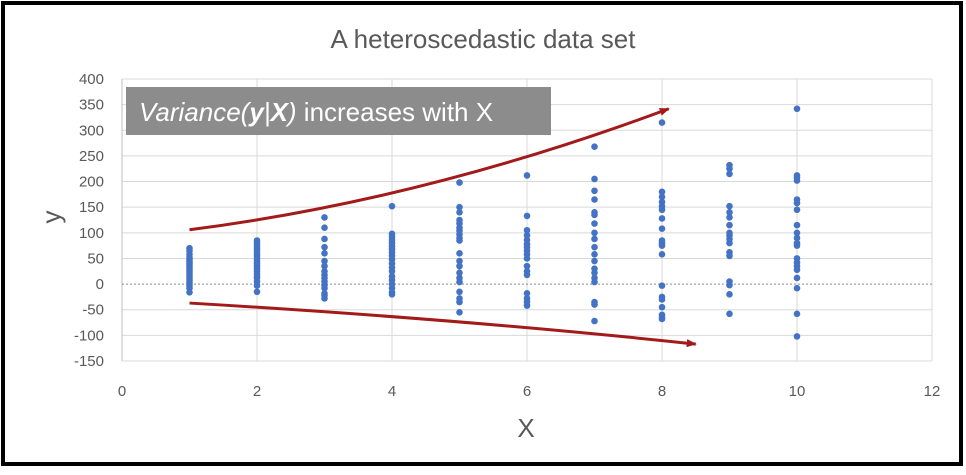 Image resolution: width=966 pixels, height=475 pixels. Describe the element at coordinates (195, 112) in the screenshot. I see `annotation-prefix: Variance(` at that location.